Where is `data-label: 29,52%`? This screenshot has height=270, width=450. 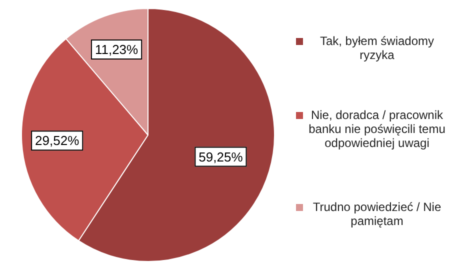 data-label: 29,52% is located at coordinates (57, 140).